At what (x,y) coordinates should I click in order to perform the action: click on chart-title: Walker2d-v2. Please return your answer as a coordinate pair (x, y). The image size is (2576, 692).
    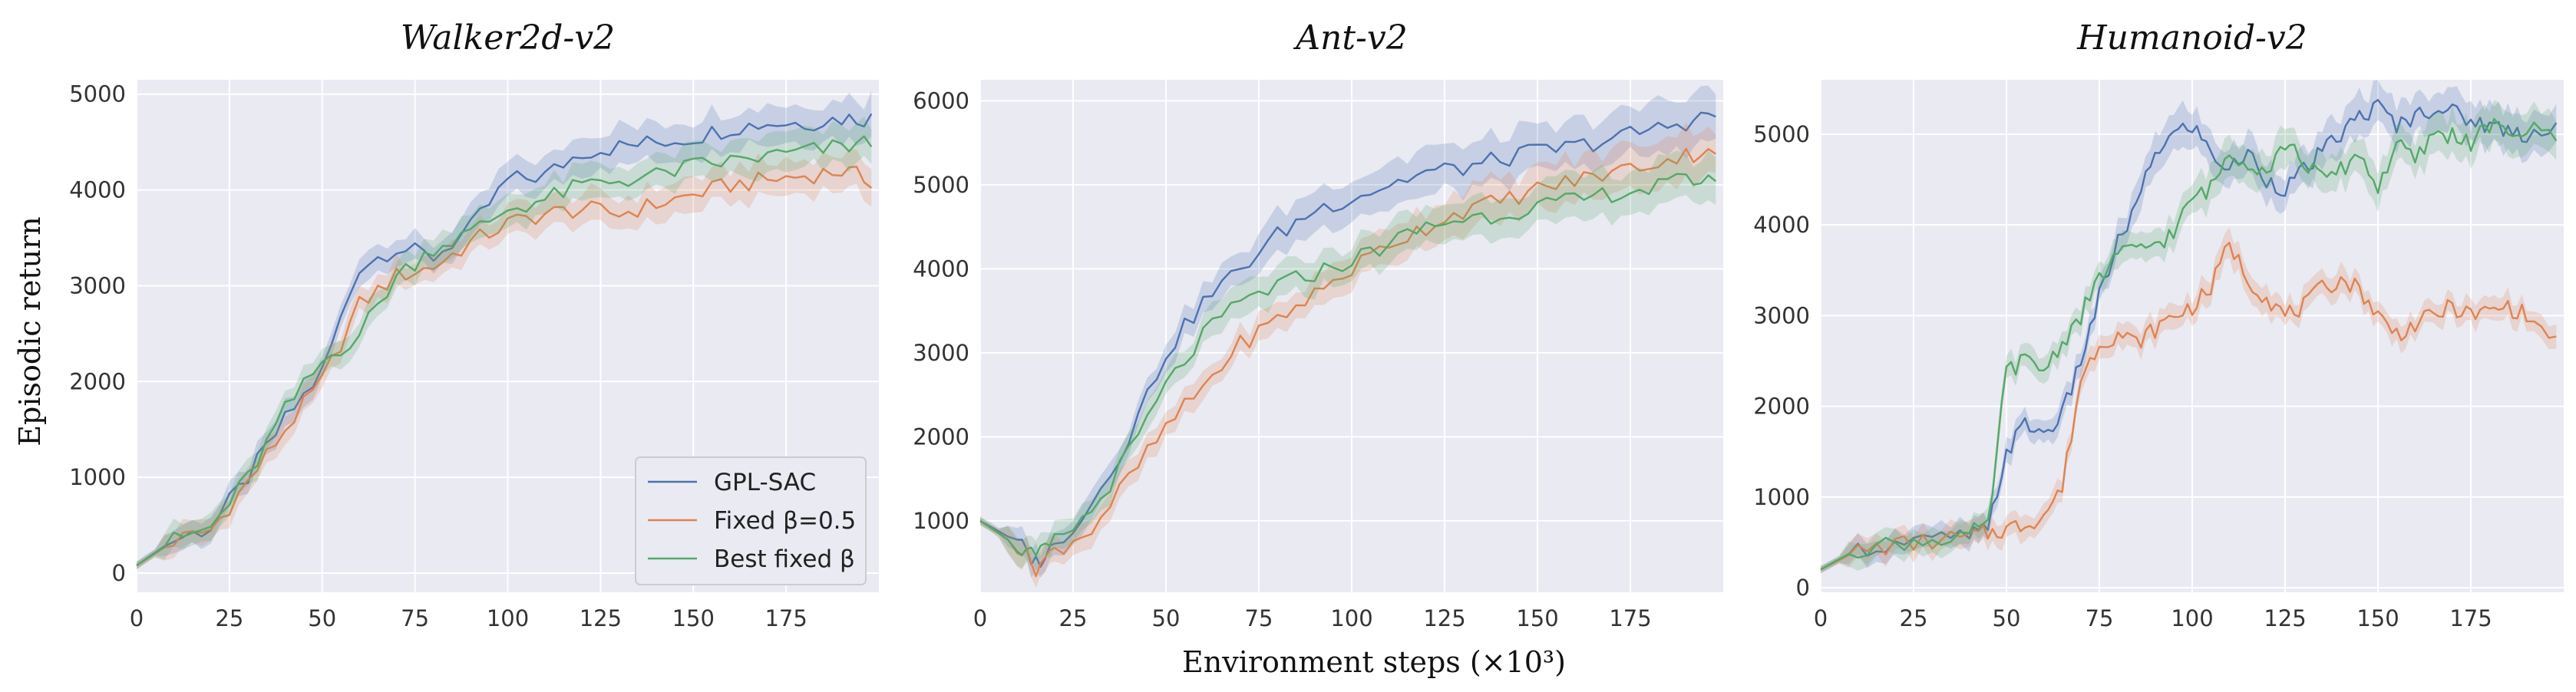
    Looking at the image, I should click on (508, 38).